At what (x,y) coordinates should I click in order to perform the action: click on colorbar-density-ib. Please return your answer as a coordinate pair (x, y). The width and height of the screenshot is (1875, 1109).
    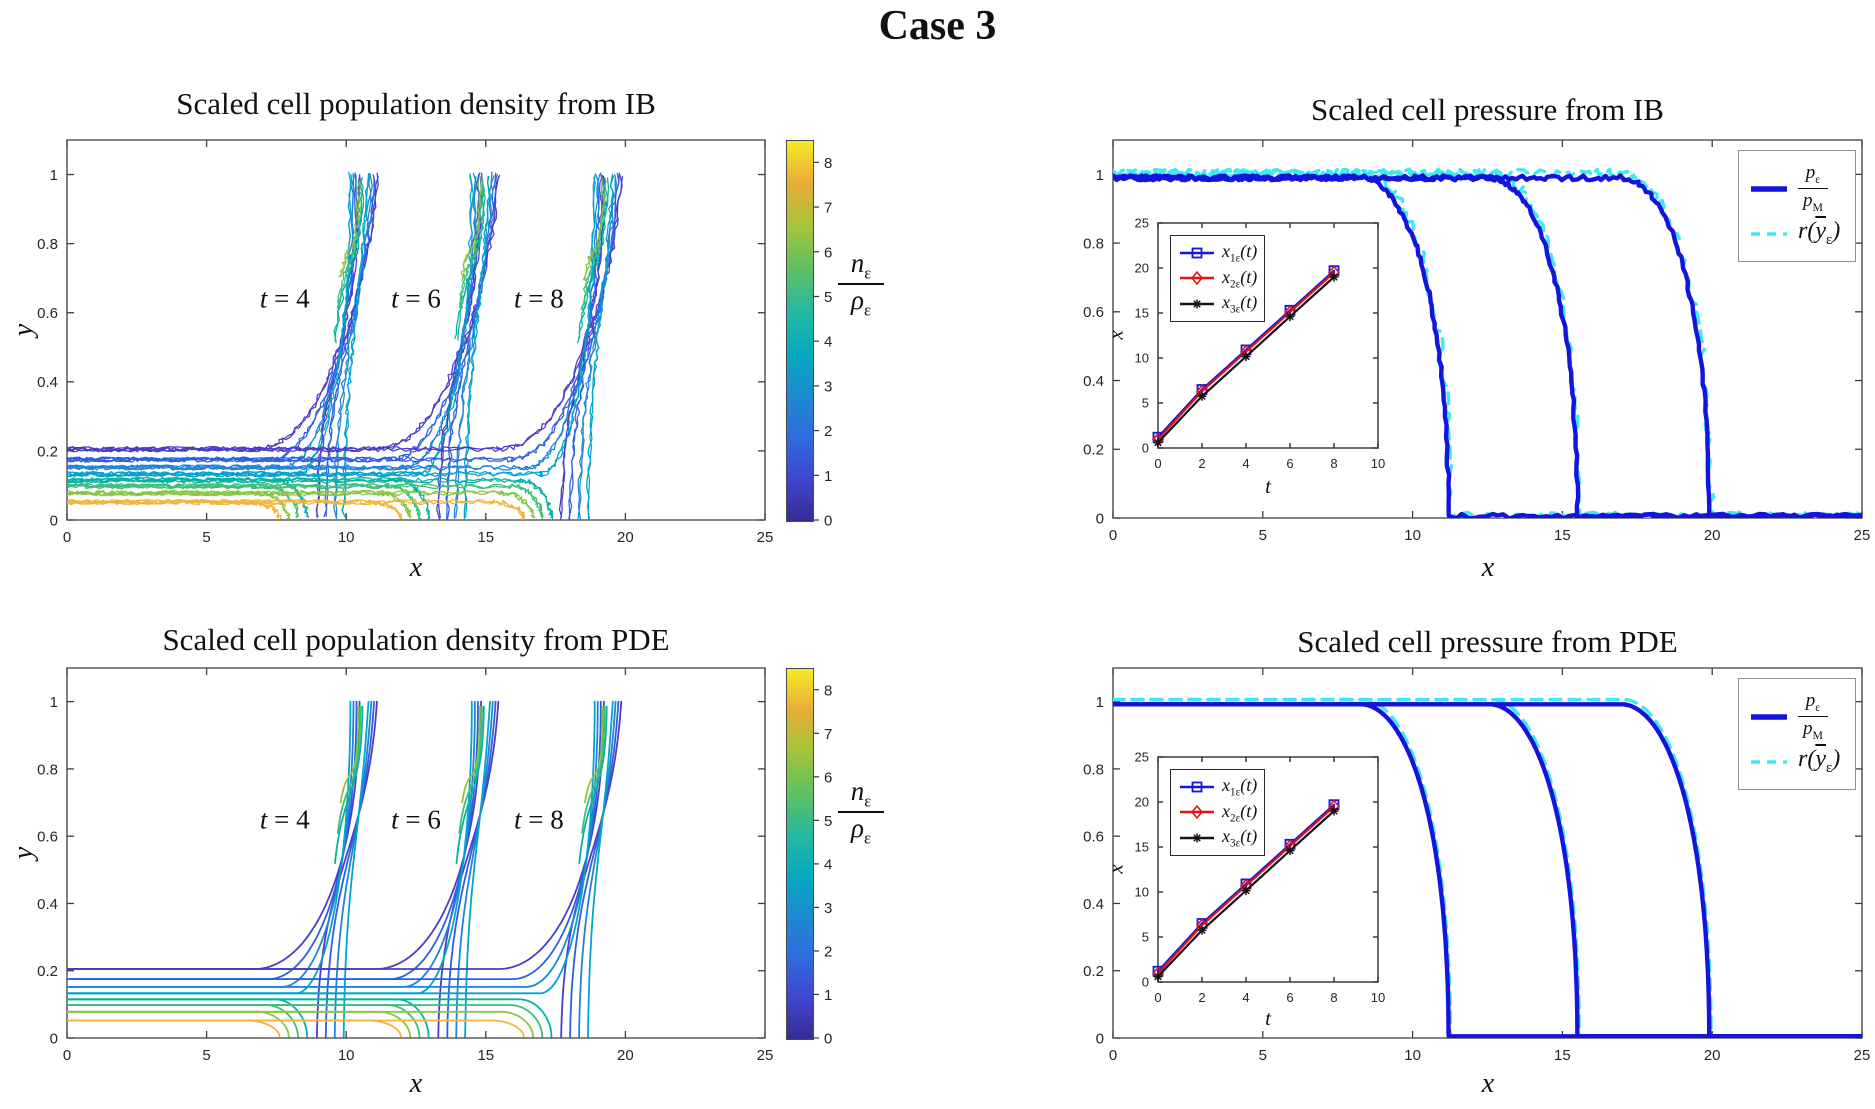
    Looking at the image, I should click on (800, 331).